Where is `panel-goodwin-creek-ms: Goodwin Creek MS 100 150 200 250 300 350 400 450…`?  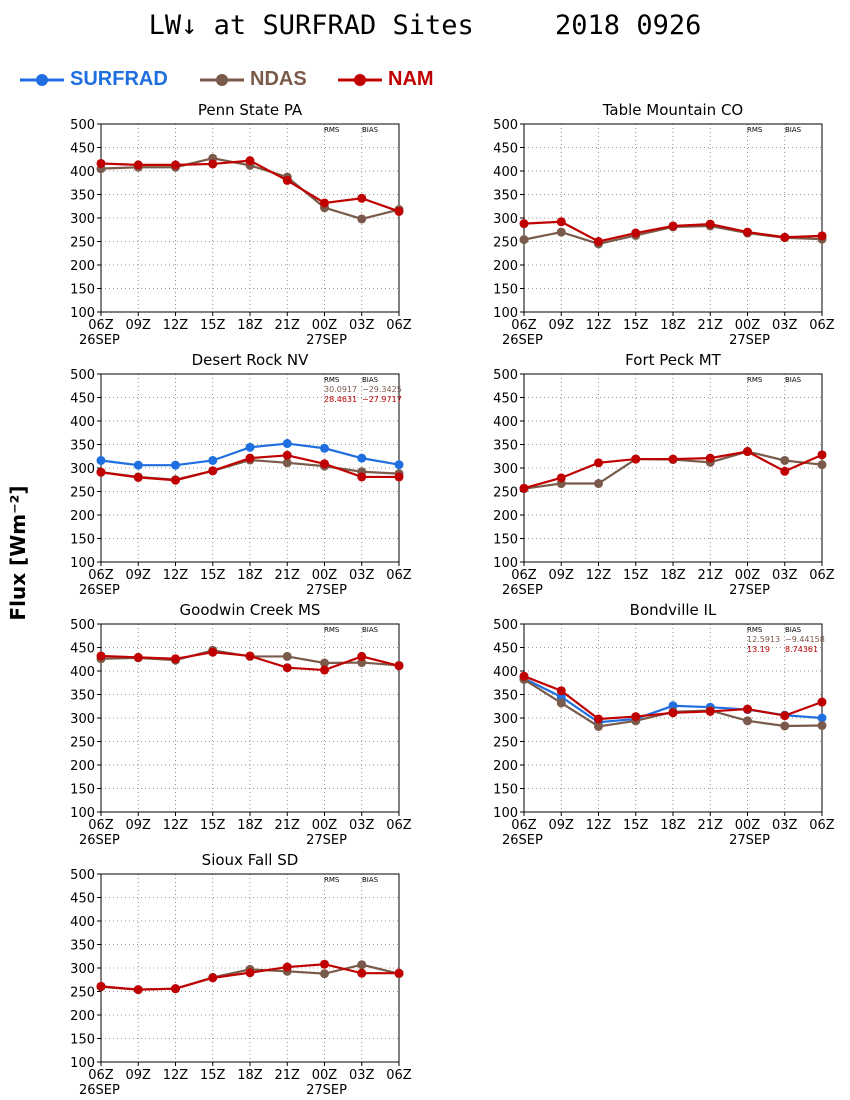
panel-goodwin-creek-ms: Goodwin Creek MS 100 150 200 250 300 350 400 450… is located at coordinates (241, 724).